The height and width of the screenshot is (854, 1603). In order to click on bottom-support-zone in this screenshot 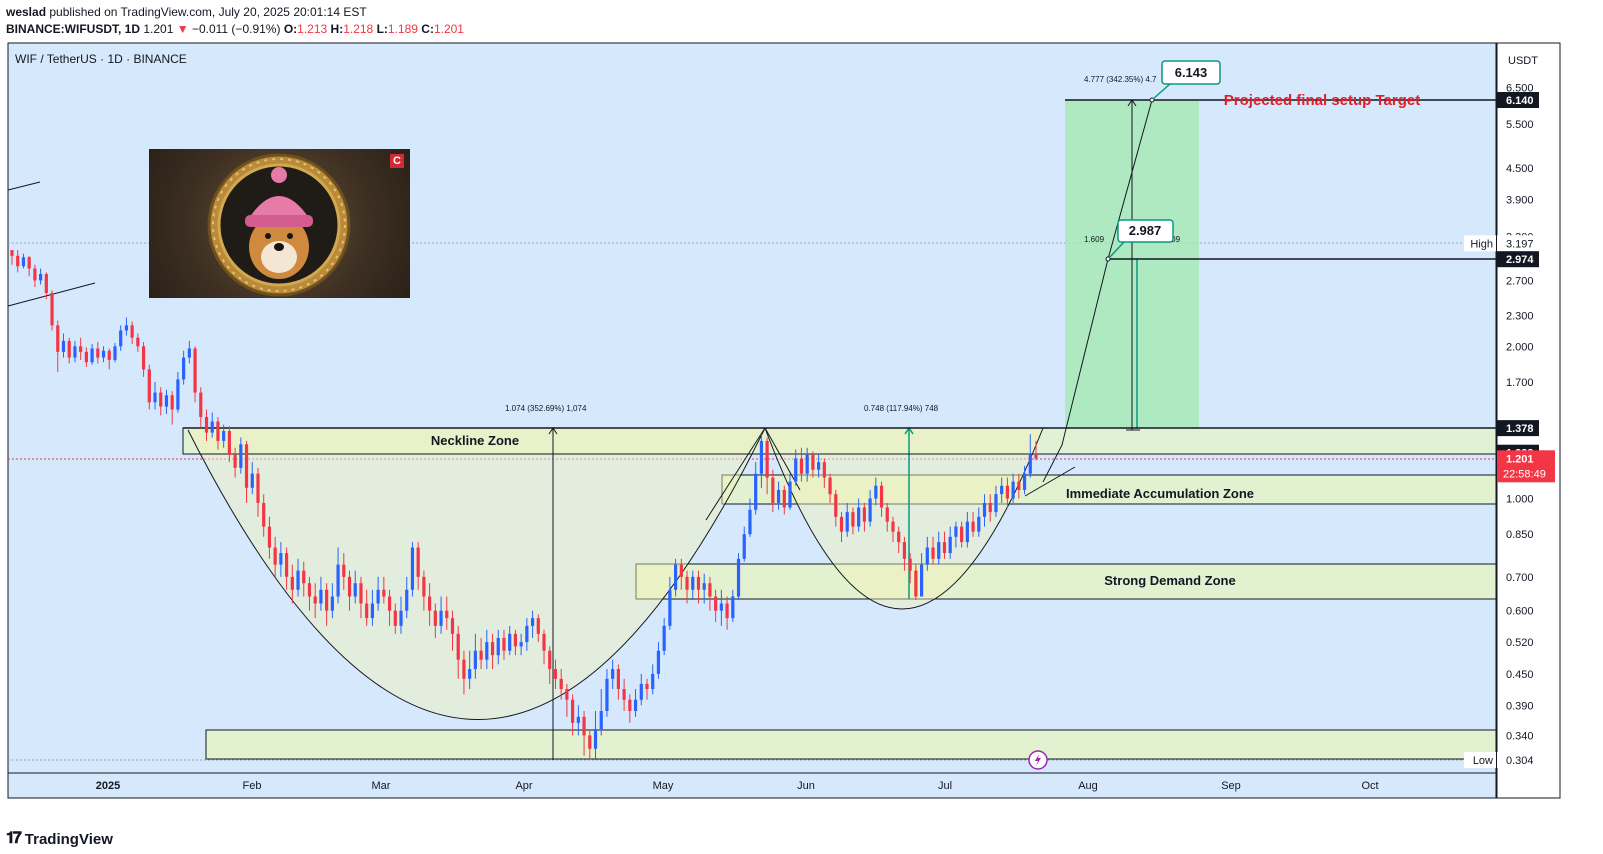, I will do `click(851, 744)`.